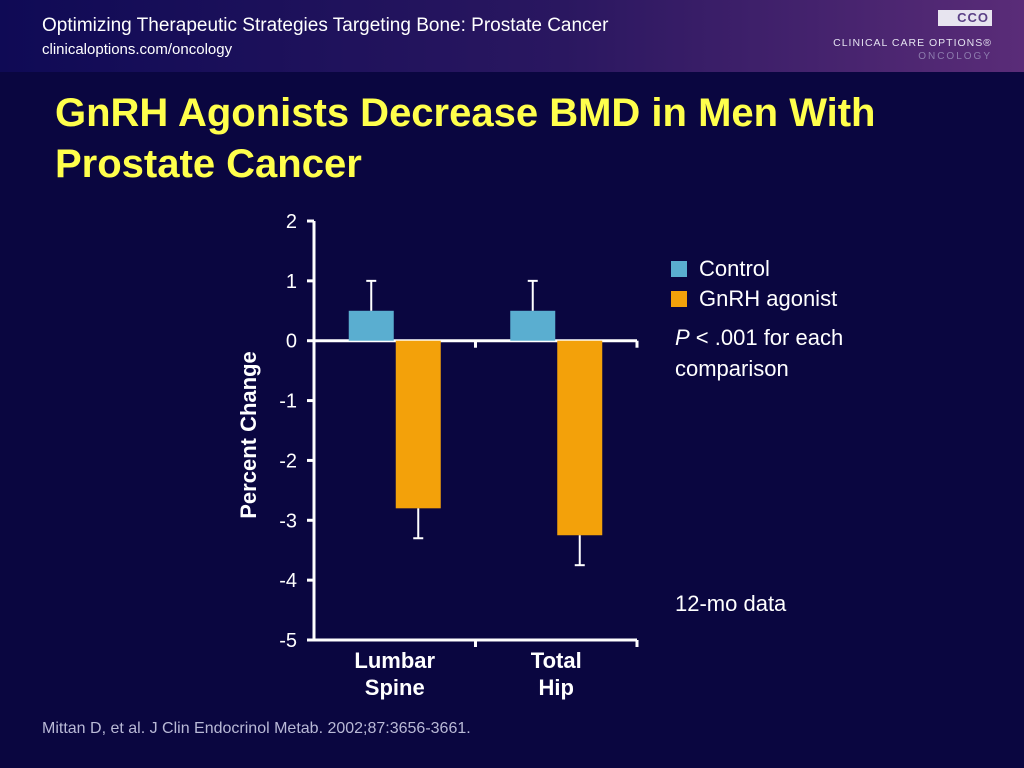 The image size is (1024, 768). Describe the element at coordinates (556, 687) in the screenshot. I see `x-category-label: Hip` at that location.